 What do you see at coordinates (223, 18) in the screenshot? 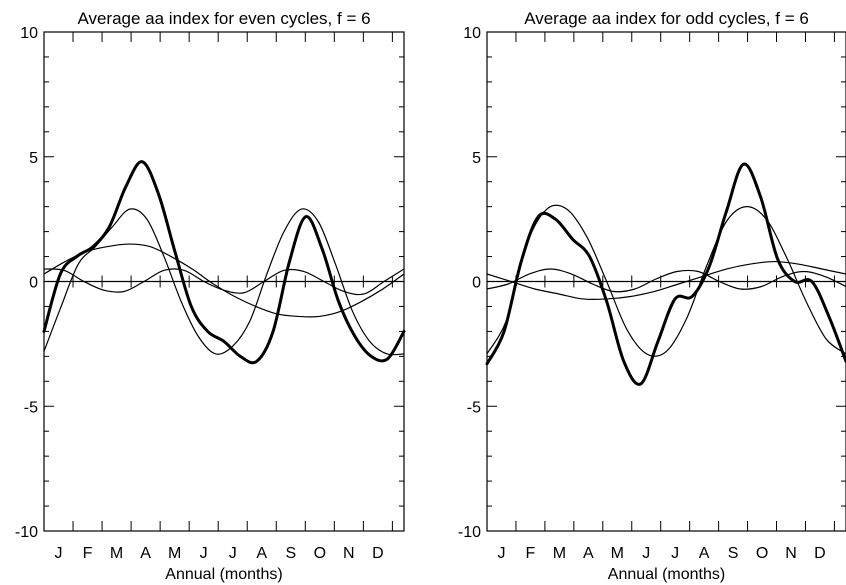
I see `chart-title: Average aa index for even cycles, f = 6` at bounding box center [223, 18].